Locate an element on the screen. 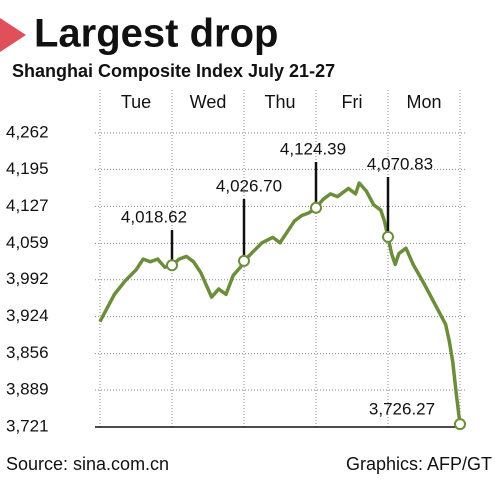 The width and height of the screenshot is (500, 480). annotation-label: 4,070.83 is located at coordinates (400, 163).